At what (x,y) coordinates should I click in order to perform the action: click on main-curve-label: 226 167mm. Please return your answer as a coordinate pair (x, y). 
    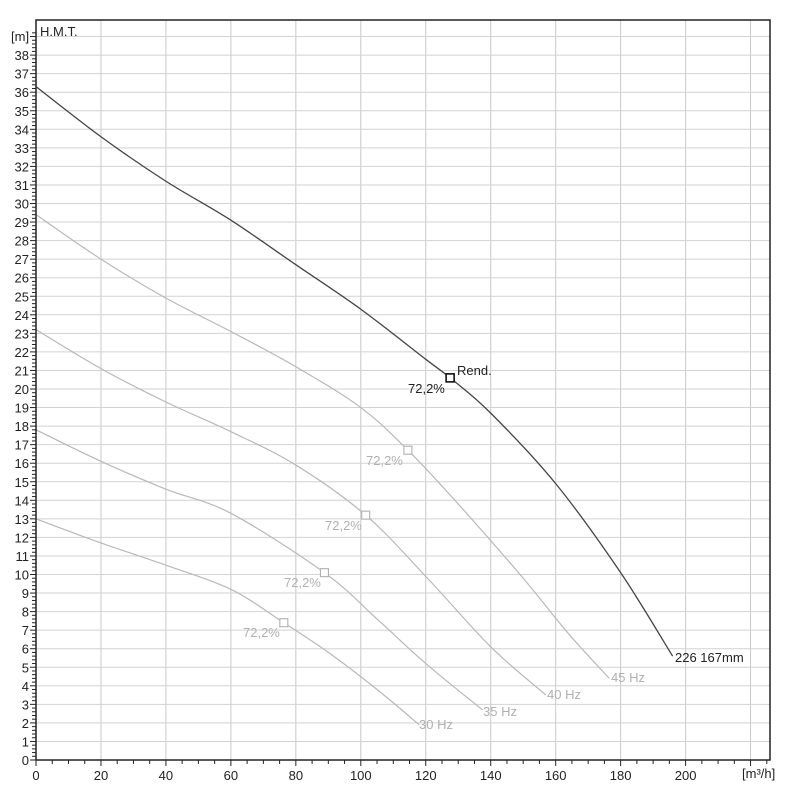
    Looking at the image, I should click on (709, 657).